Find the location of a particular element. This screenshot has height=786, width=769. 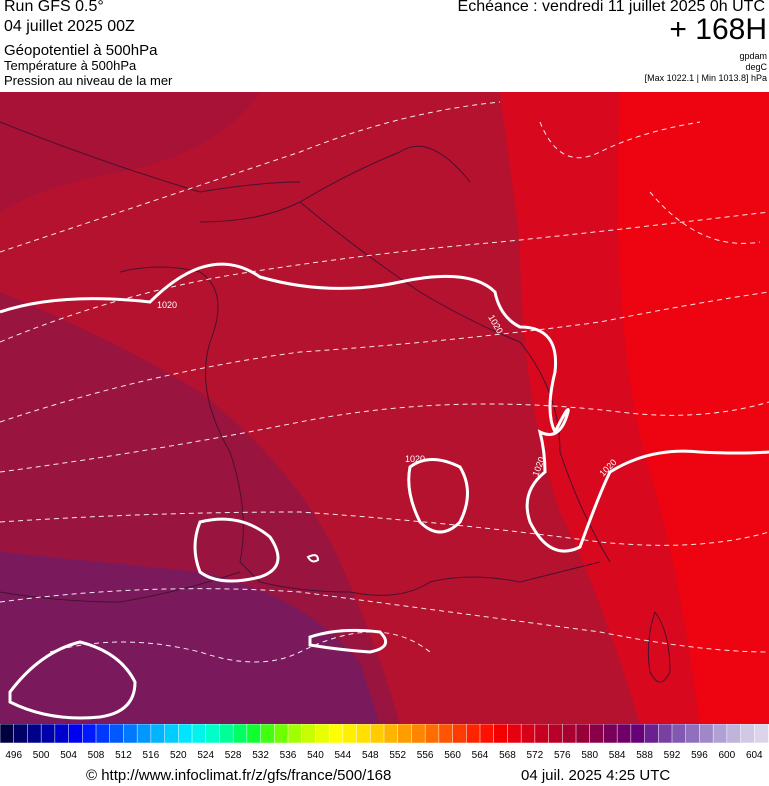

range: [Max 1022.1 | Min 1013.8] hPa is located at coordinates (705, 78).